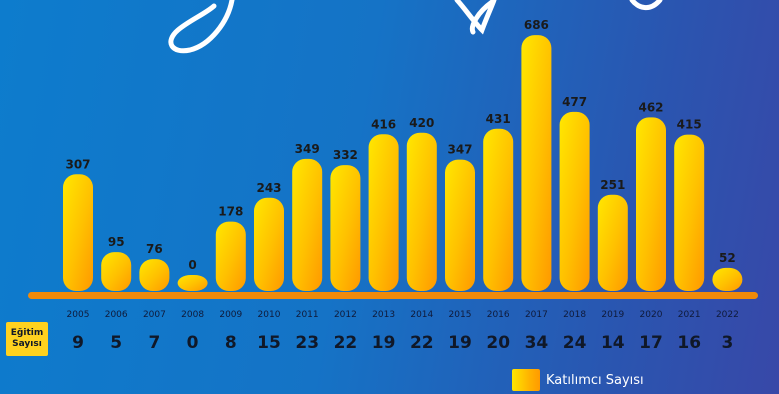 This screenshot has height=394, width=779. I want to click on bar-2011, so click(307, 224).